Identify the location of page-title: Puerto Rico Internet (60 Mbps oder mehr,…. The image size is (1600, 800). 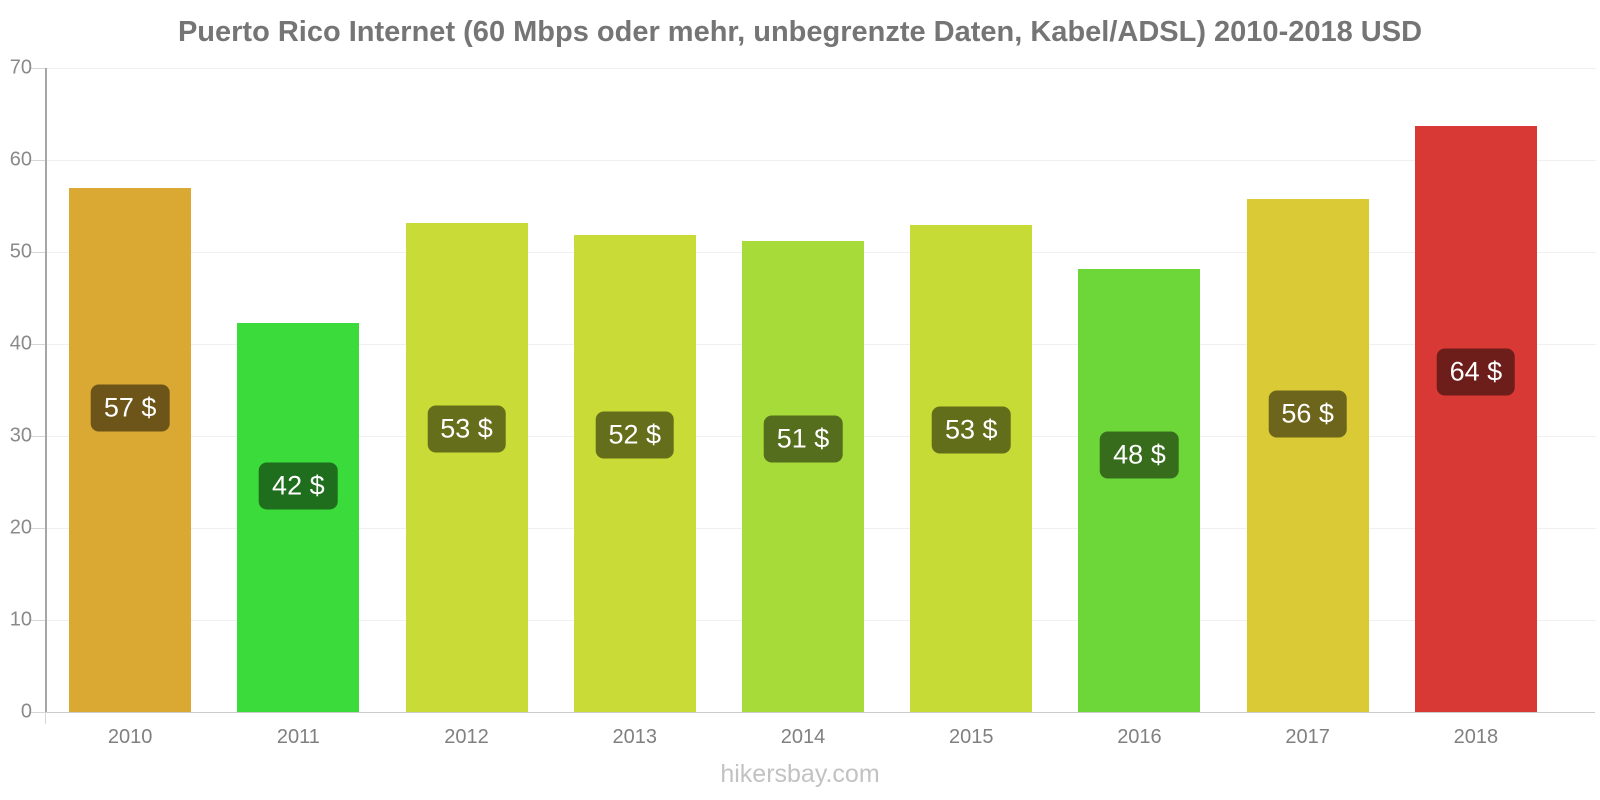
(800, 32).